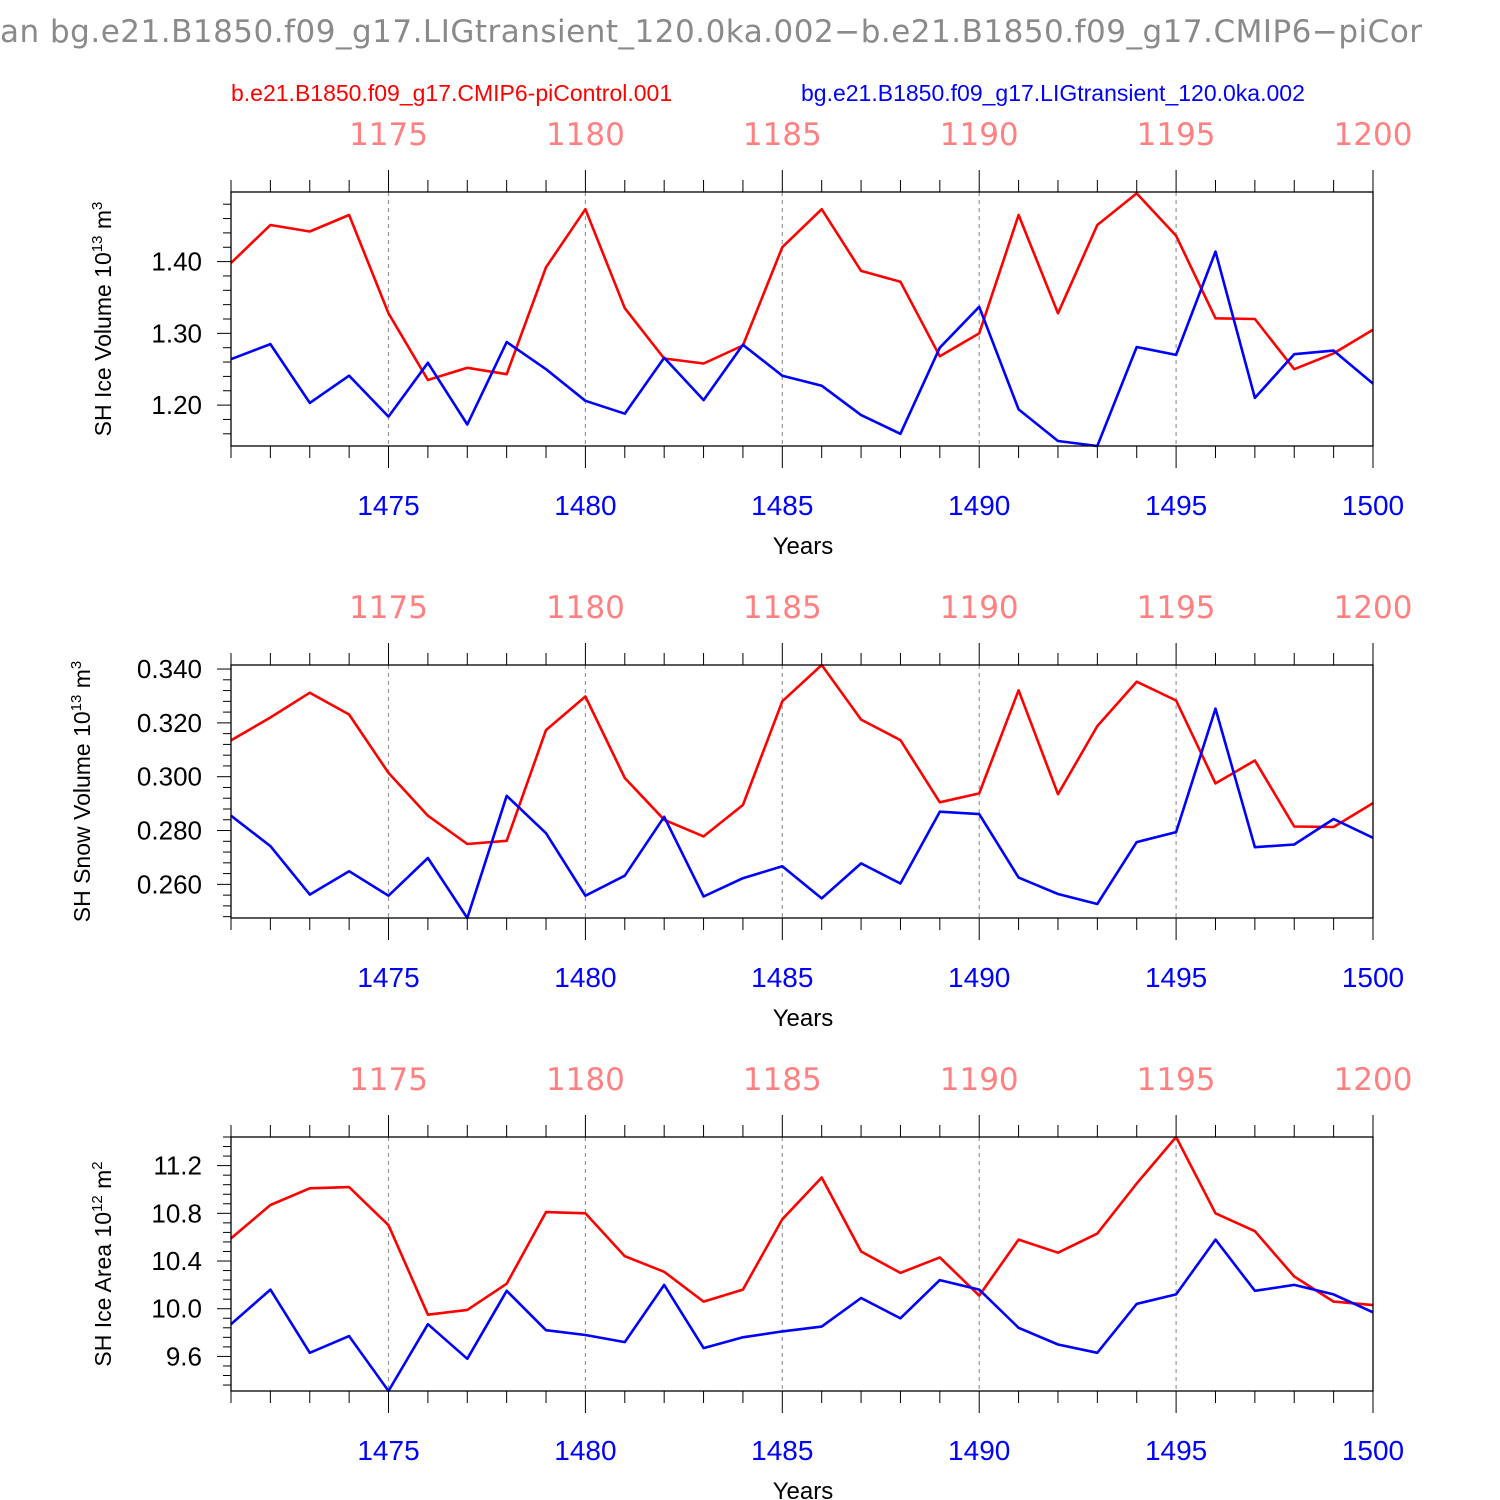 The height and width of the screenshot is (1500, 1500). Describe the element at coordinates (169, 723) in the screenshot. I see `y-tick-label: 0.320` at that location.